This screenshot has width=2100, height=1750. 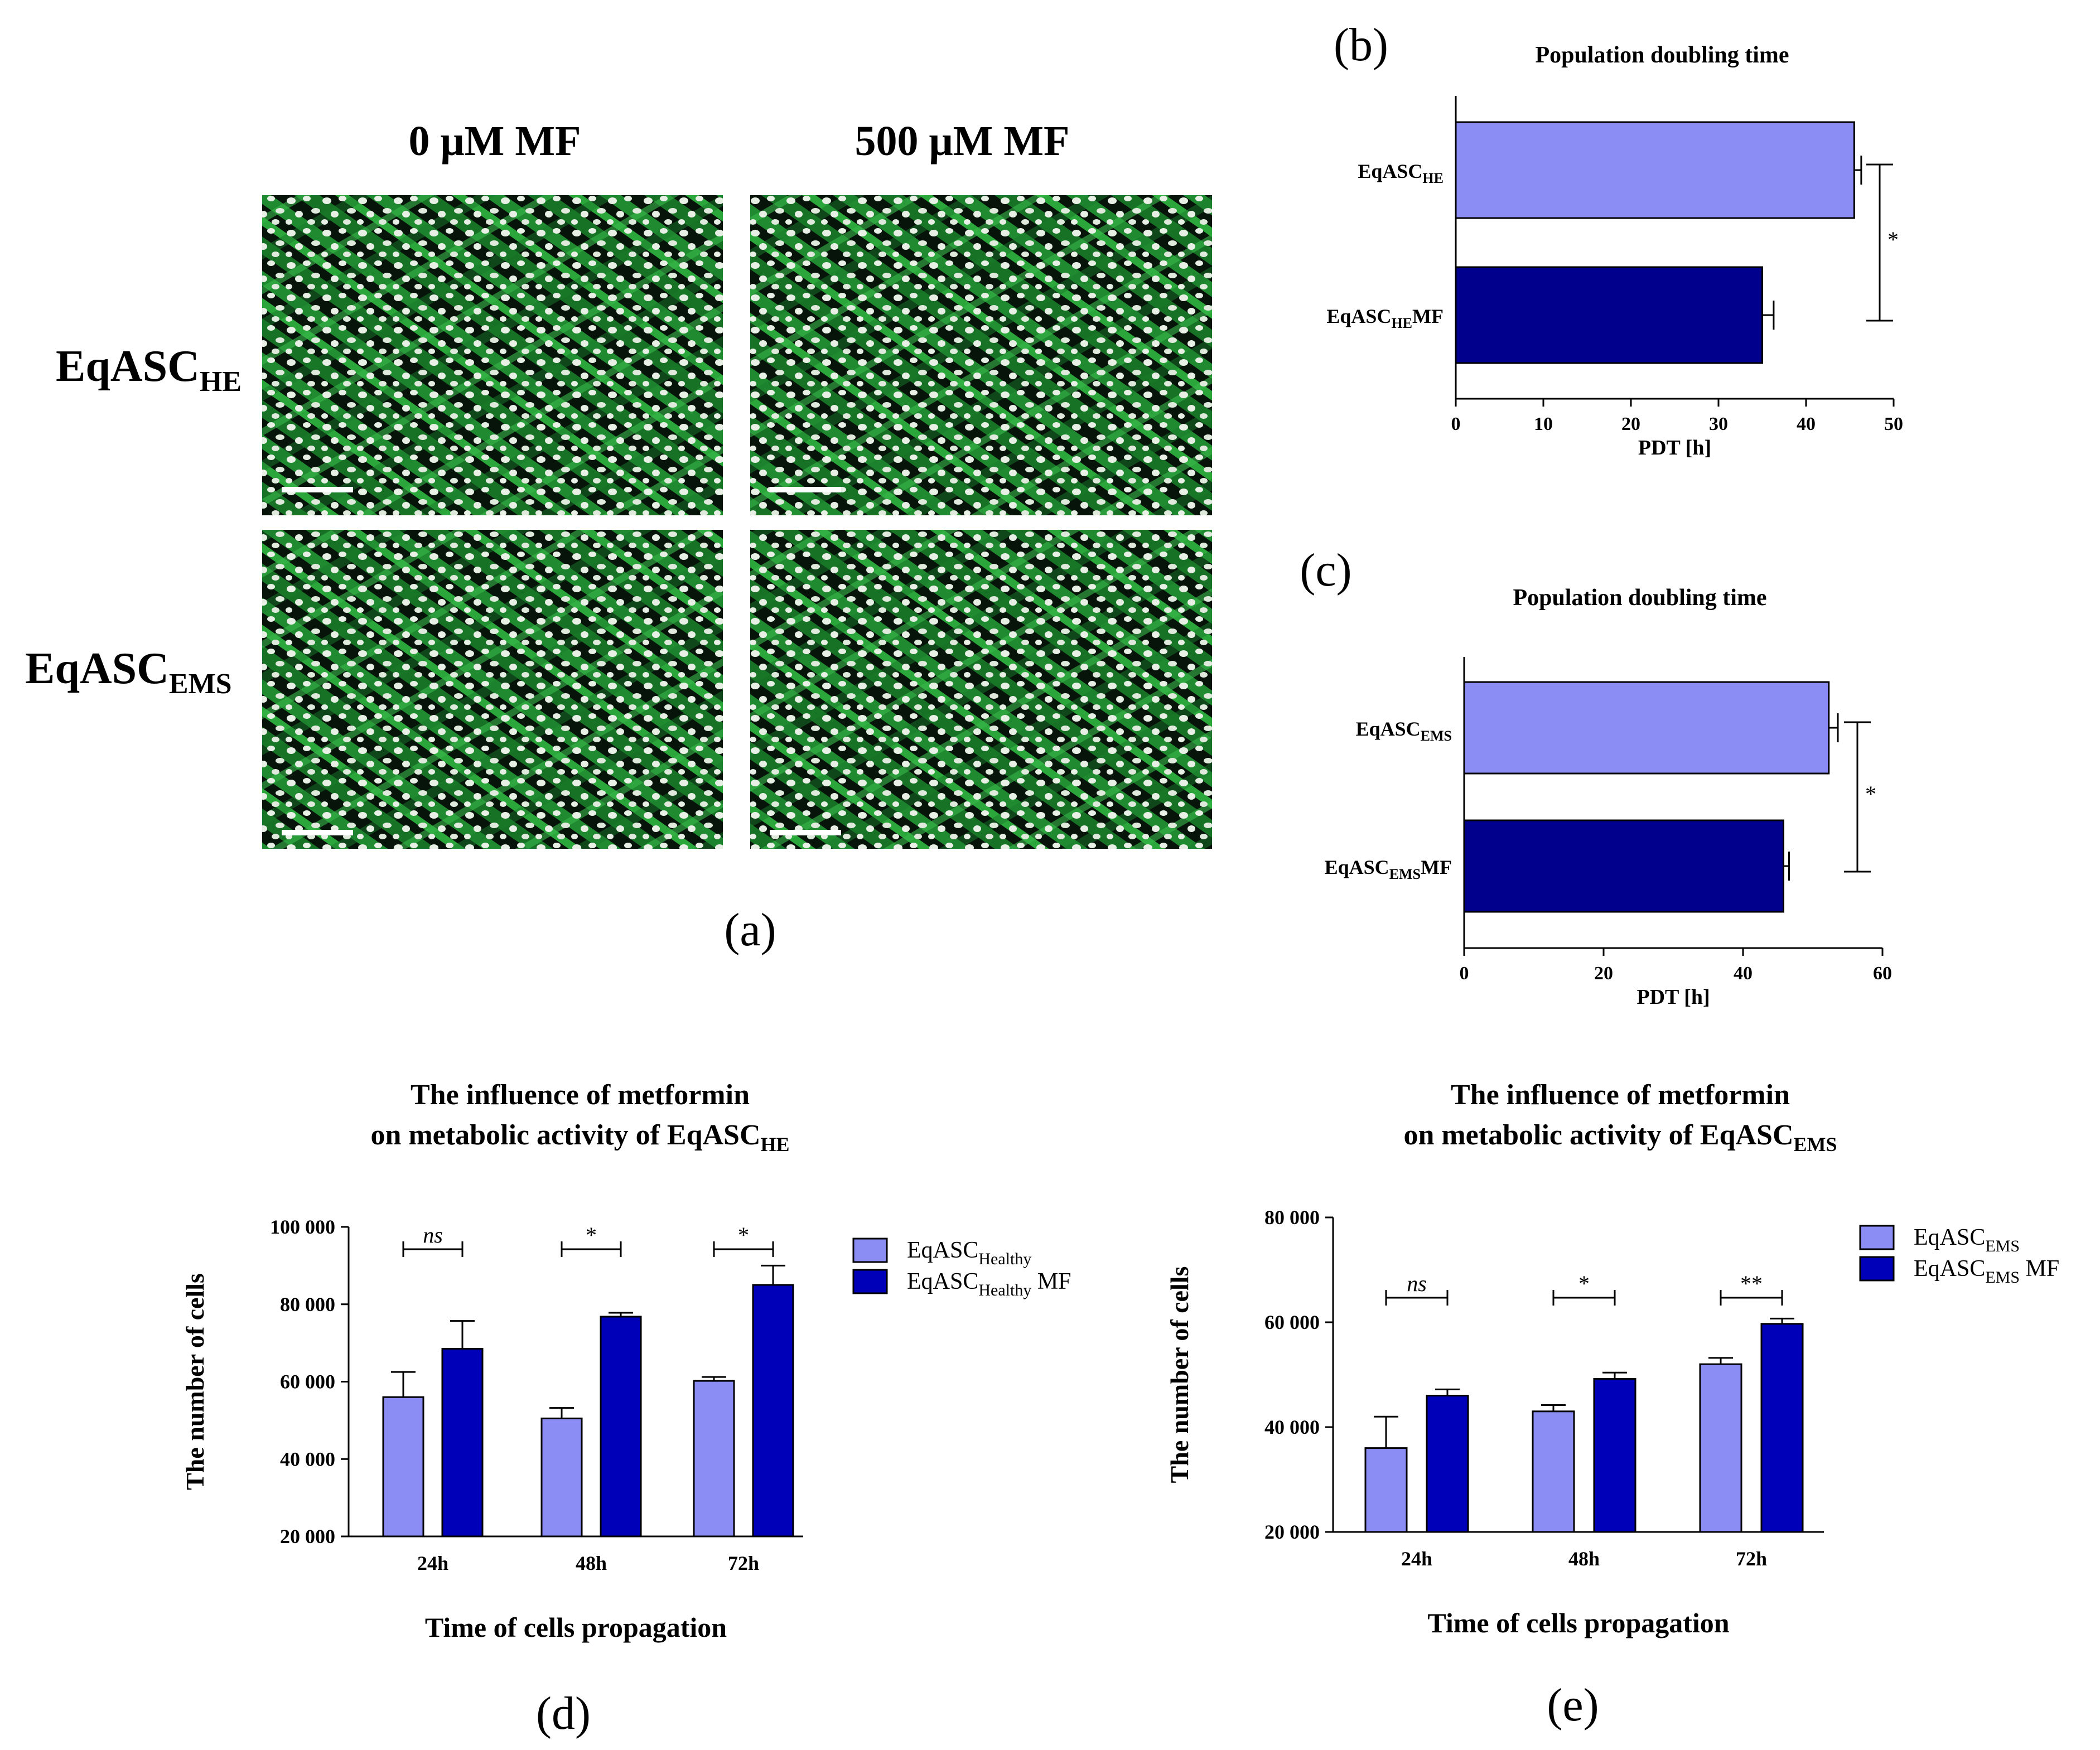 What do you see at coordinates (1578, 1622) in the screenshot?
I see `x-axis-label: Time of cells propagation` at bounding box center [1578, 1622].